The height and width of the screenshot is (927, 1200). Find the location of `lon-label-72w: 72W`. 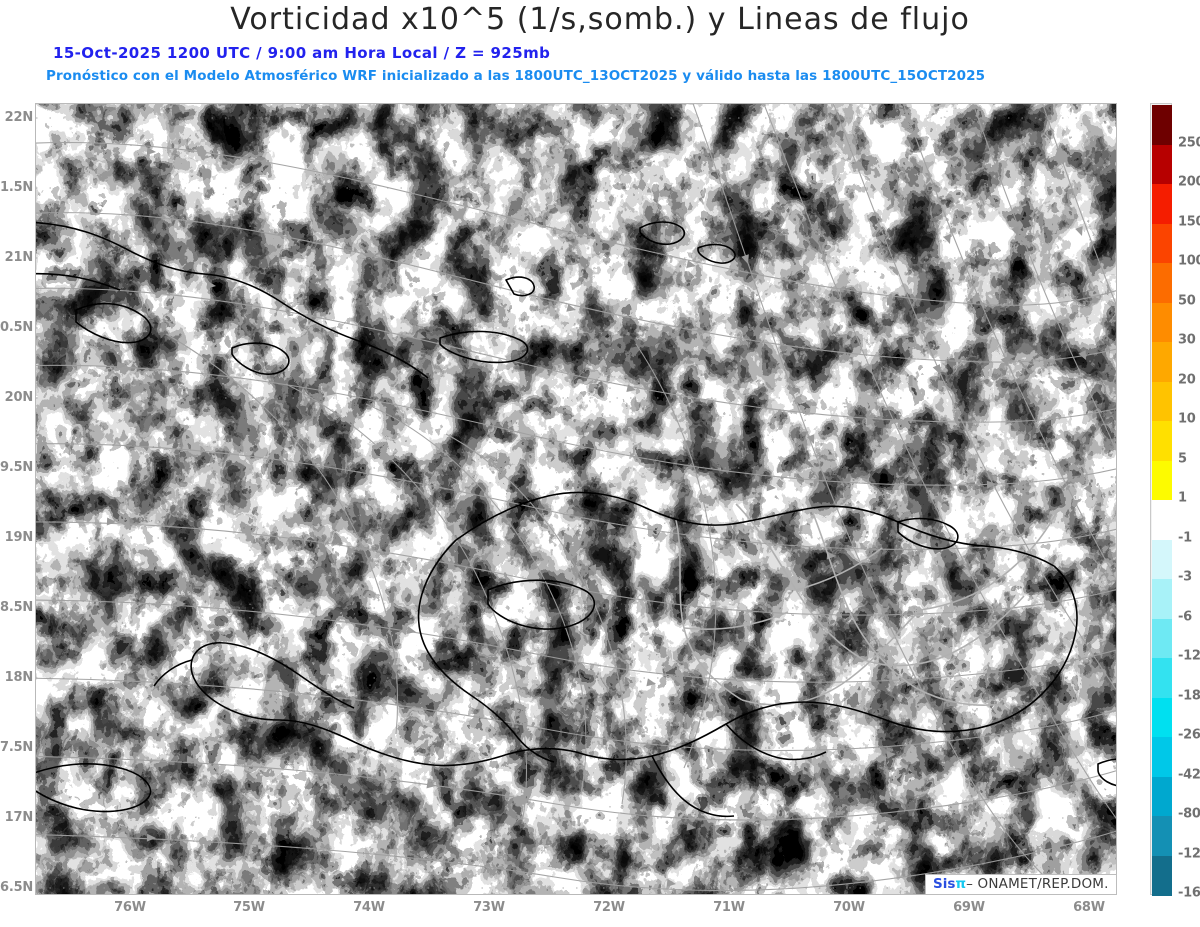

lon-label-72w: 72W is located at coordinates (609, 907).